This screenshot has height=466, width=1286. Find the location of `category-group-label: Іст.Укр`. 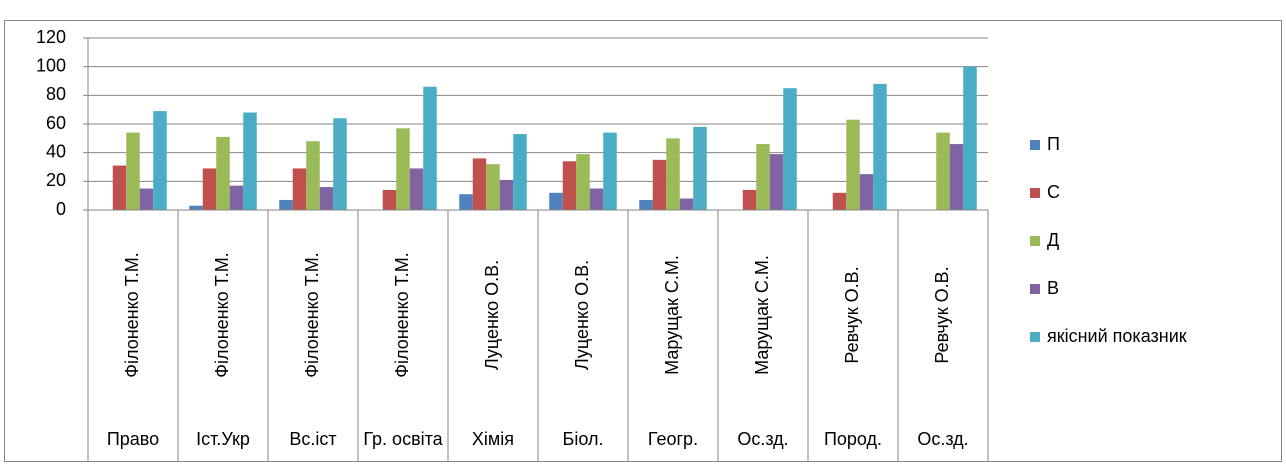

category-group-label: Іст.Укр is located at coordinates (223, 439).